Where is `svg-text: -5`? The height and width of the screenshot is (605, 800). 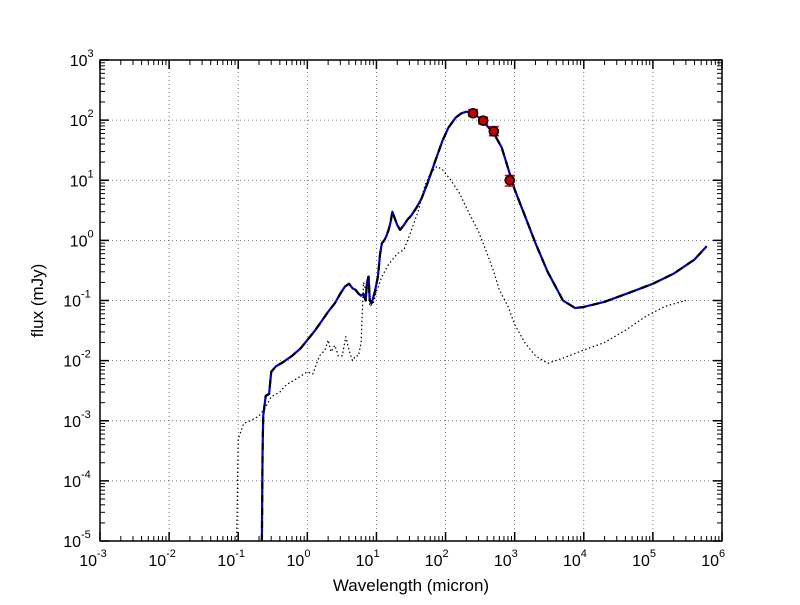
svg-text: -5 is located at coordinates (86, 535).